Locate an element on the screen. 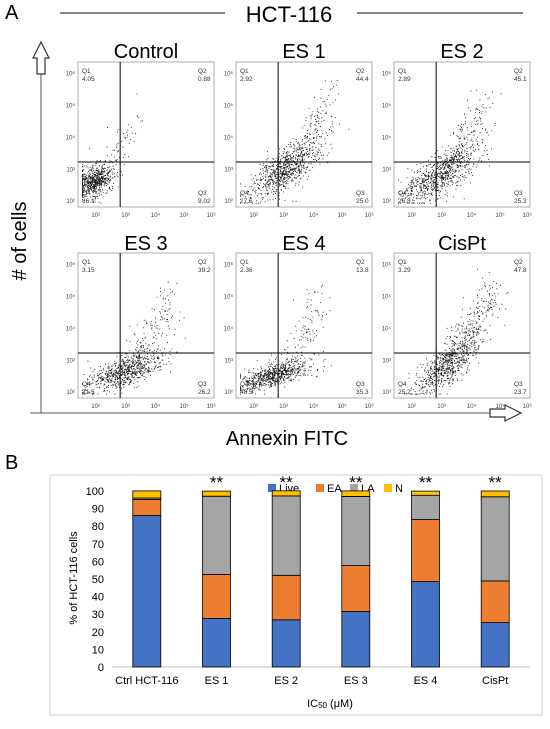  y-axis-label-b: % of HCT-116 cells is located at coordinates (74, 578).